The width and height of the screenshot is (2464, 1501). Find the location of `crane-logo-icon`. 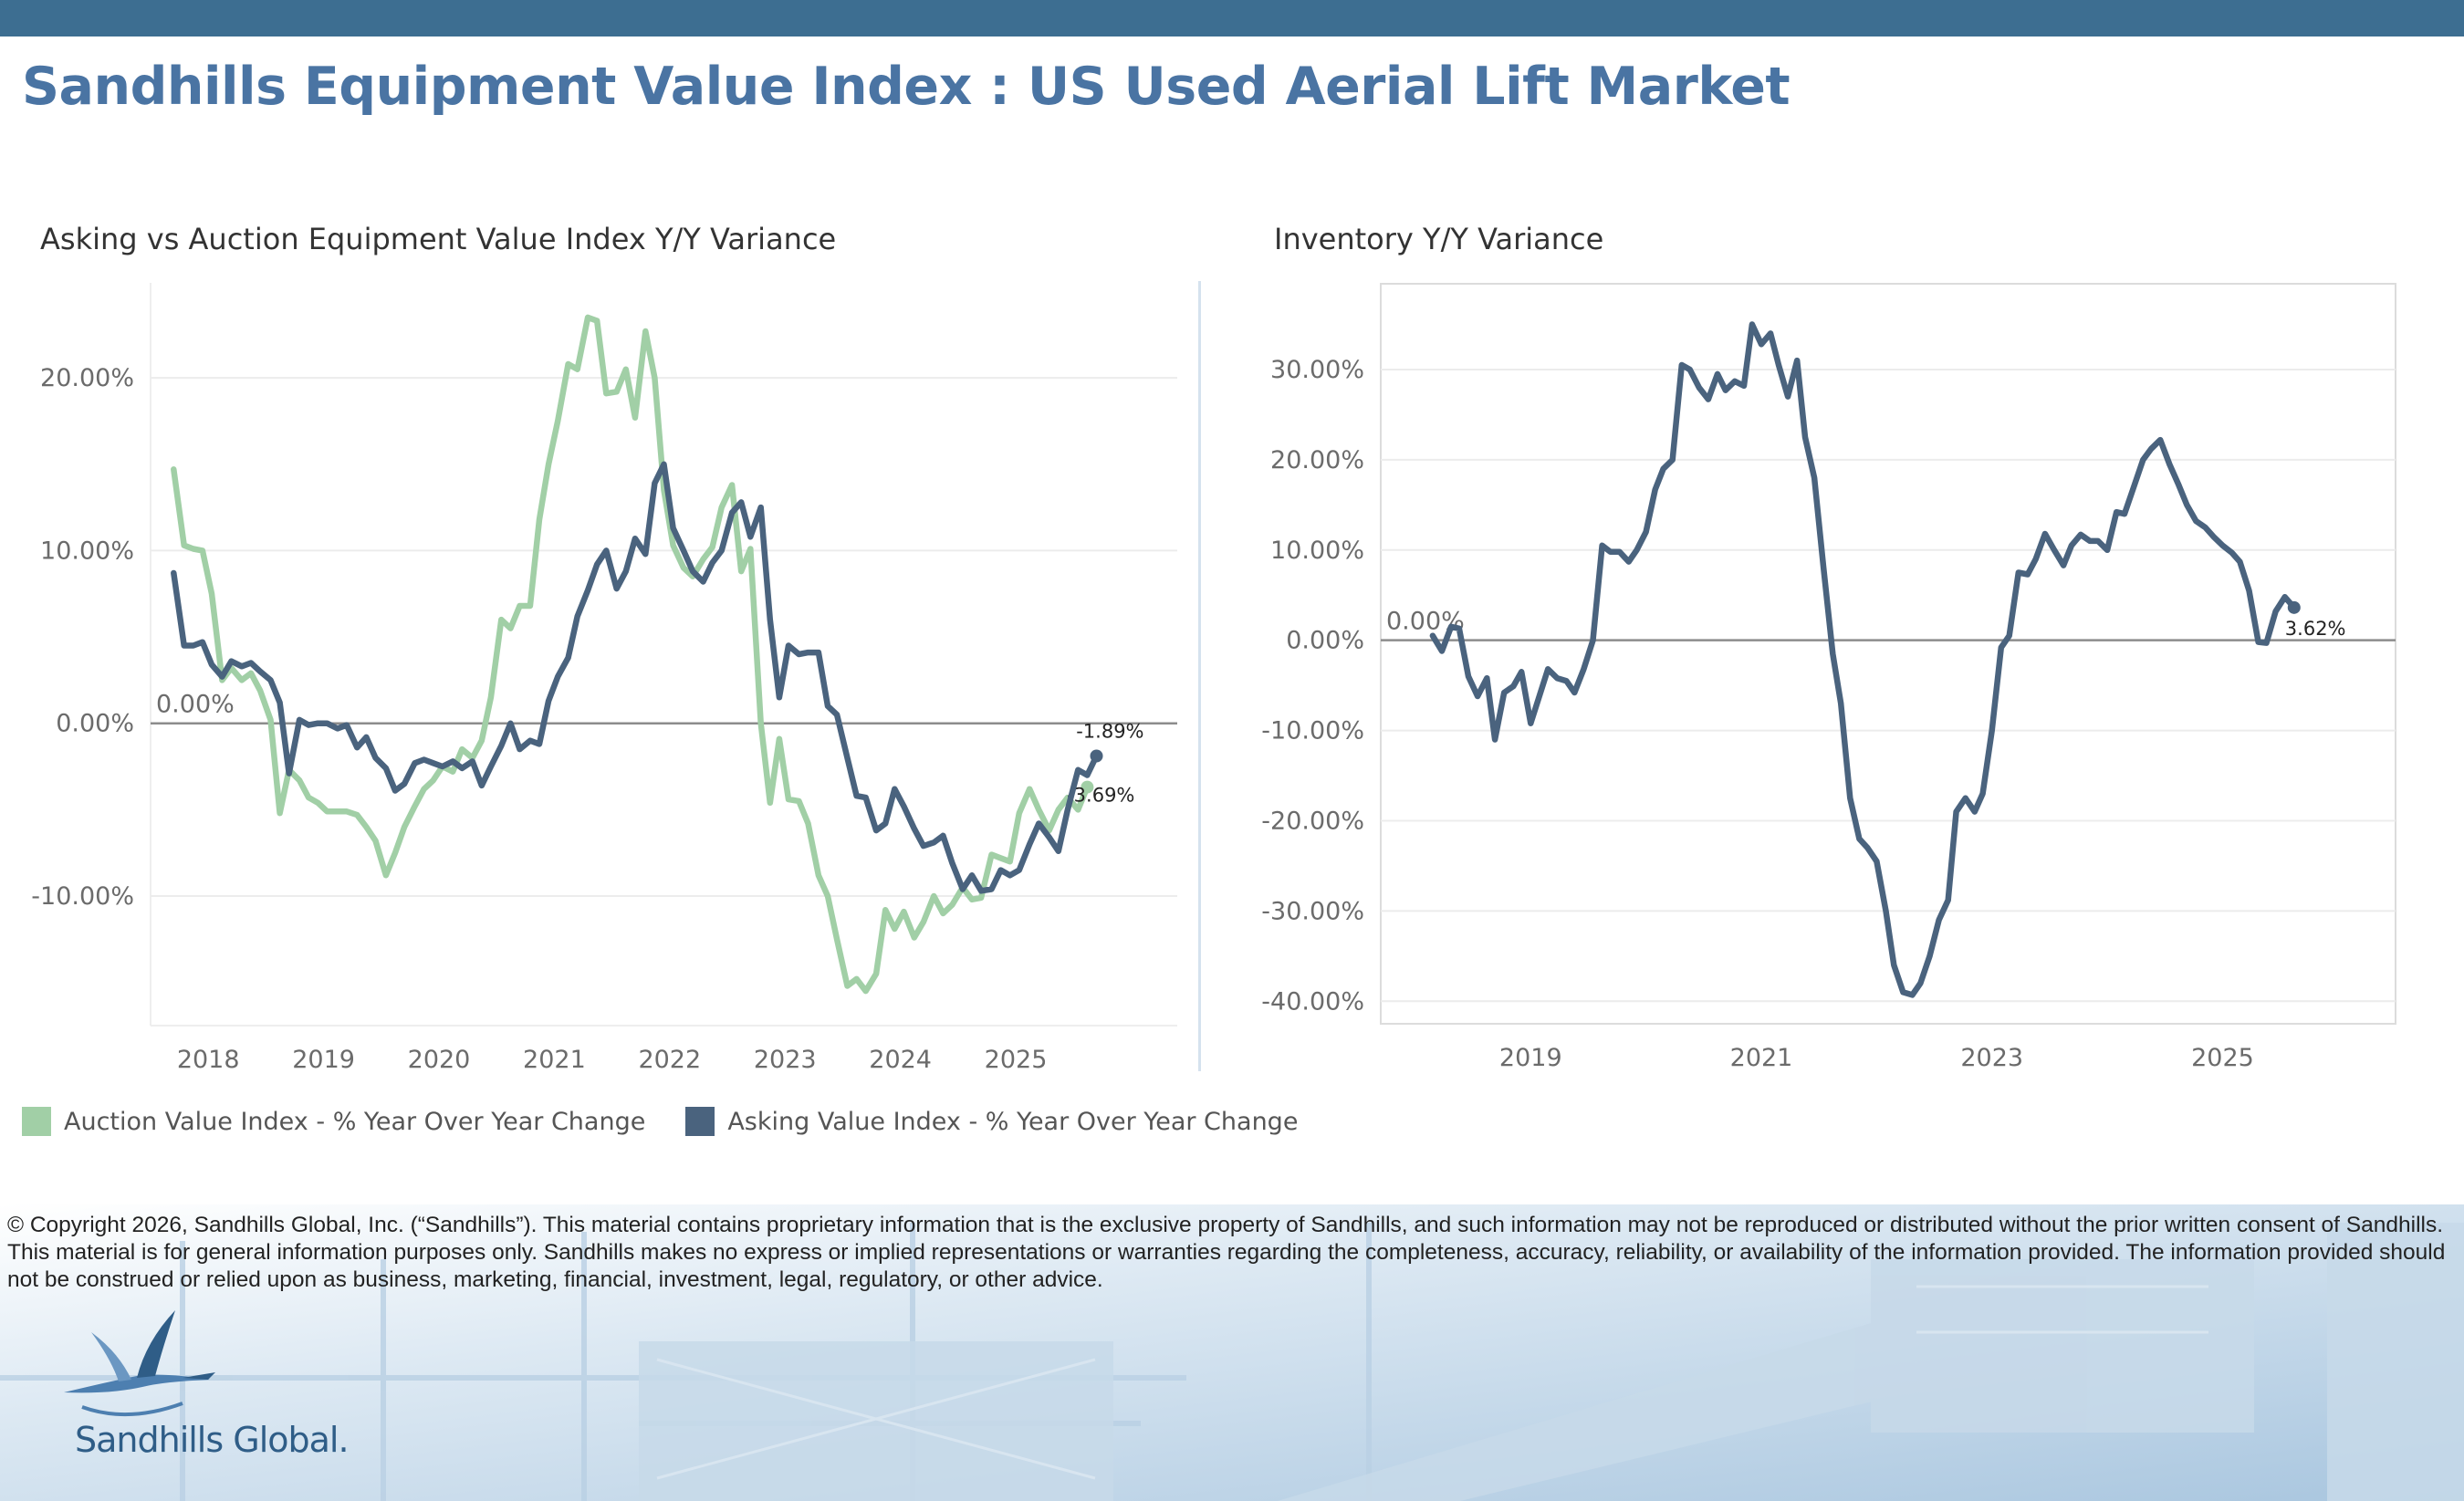

crane-logo-icon is located at coordinates (139, 1363).